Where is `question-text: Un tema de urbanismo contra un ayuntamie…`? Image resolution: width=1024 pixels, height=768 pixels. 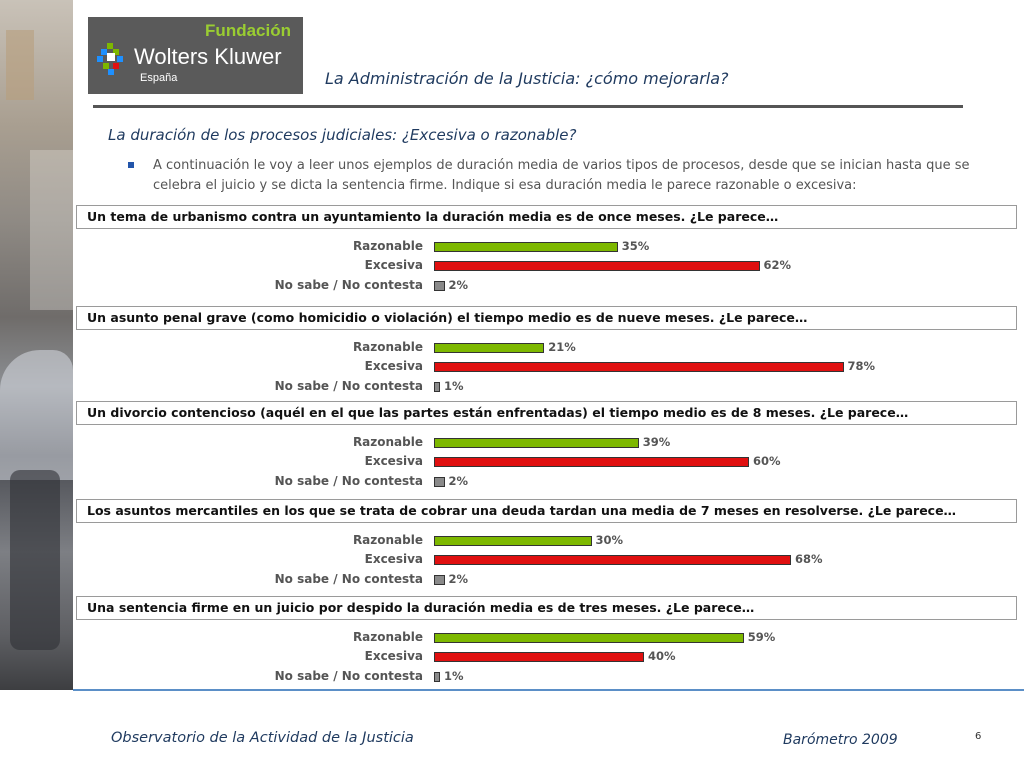 question-text: Un tema de urbanismo contra un ayuntamie… is located at coordinates (433, 216).